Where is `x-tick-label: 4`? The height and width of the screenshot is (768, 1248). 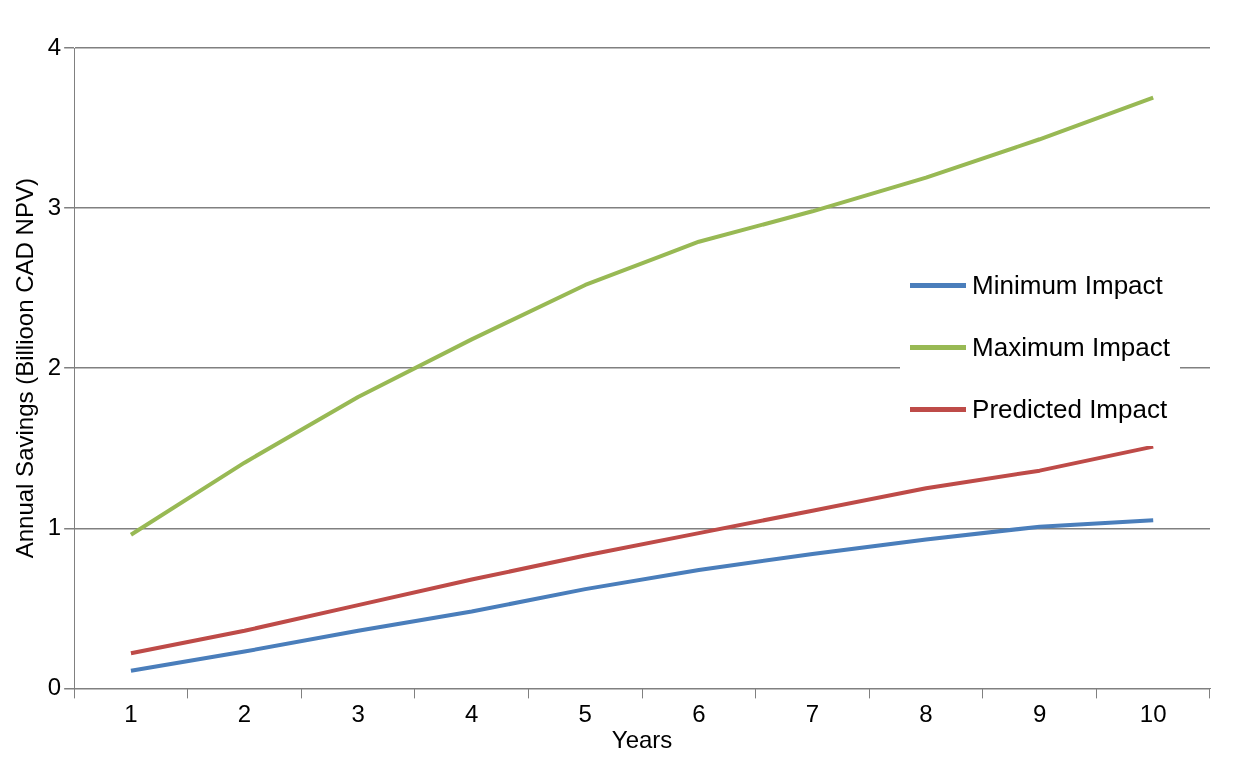 x-tick-label: 4 is located at coordinates (472, 714).